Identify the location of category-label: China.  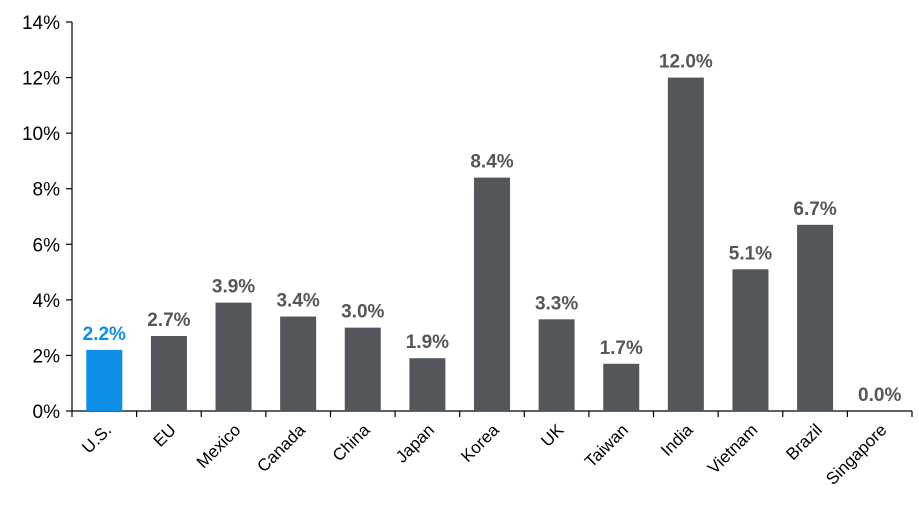
(351, 442).